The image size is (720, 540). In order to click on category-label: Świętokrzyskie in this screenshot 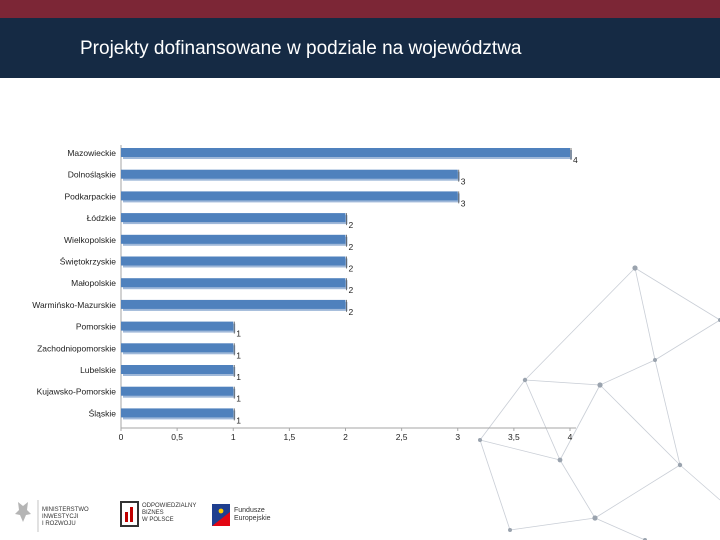, I will do `click(88, 261)`.